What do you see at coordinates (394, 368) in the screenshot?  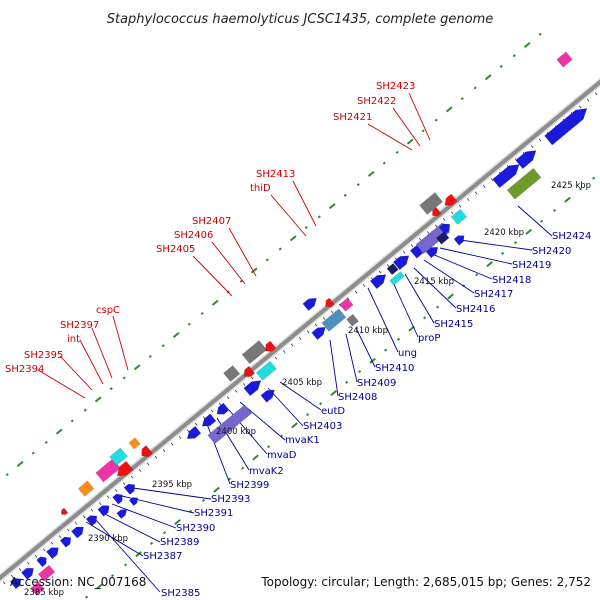 I see `gene-label: SH2410` at bounding box center [394, 368].